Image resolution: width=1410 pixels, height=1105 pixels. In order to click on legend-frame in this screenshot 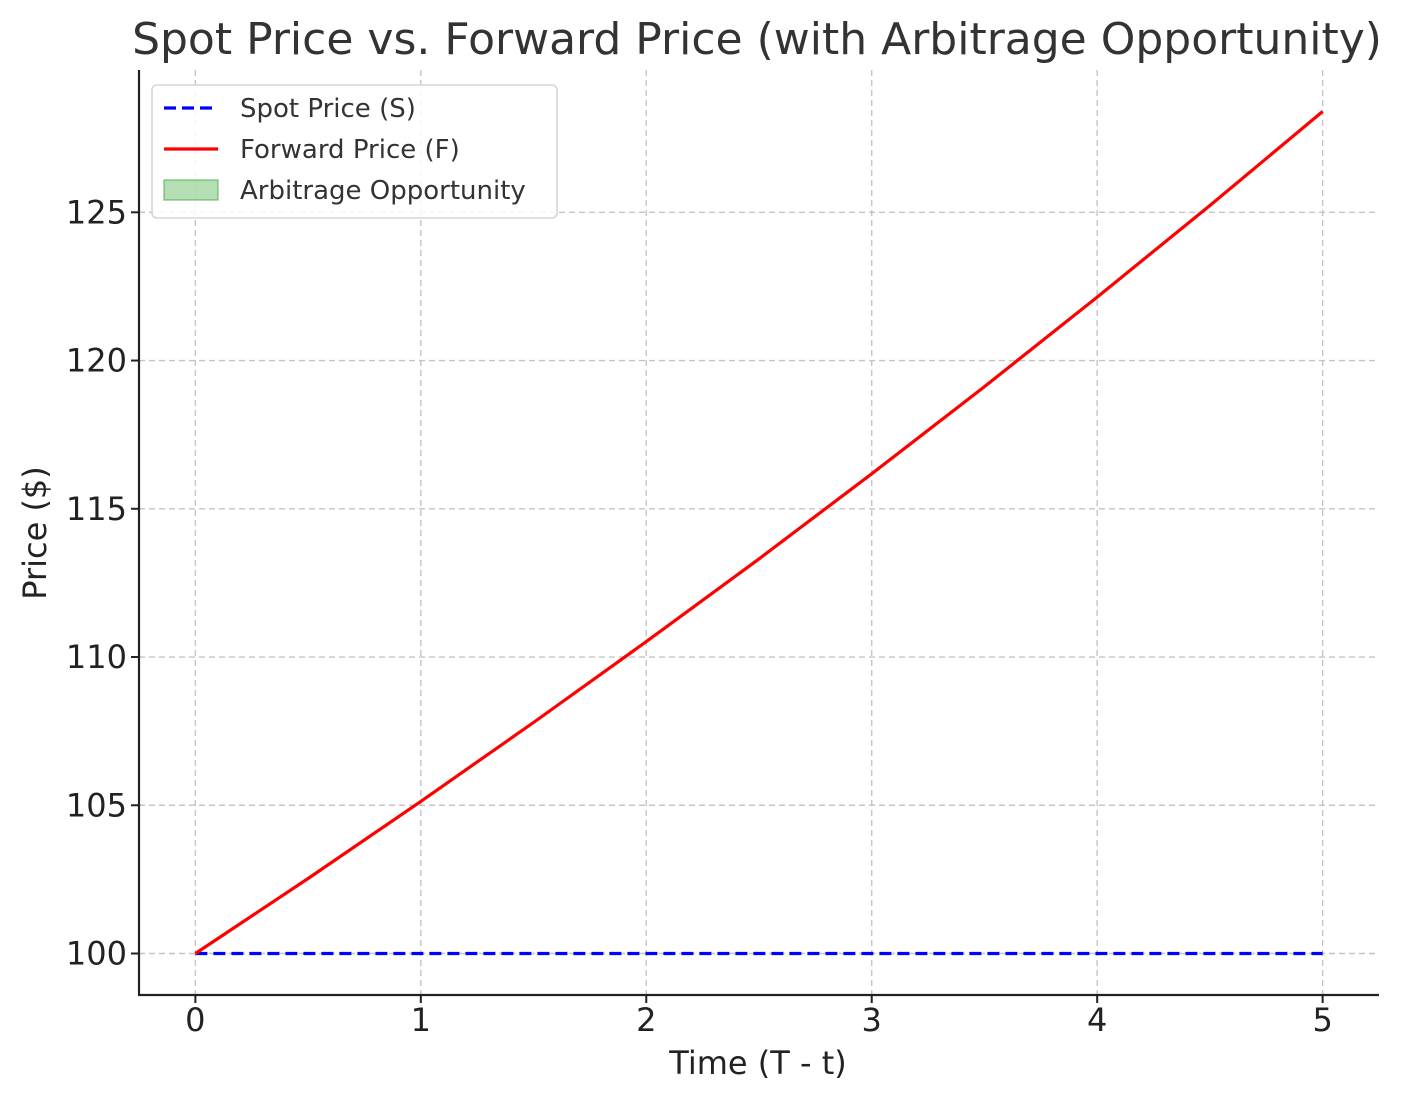, I will do `click(354, 151)`.